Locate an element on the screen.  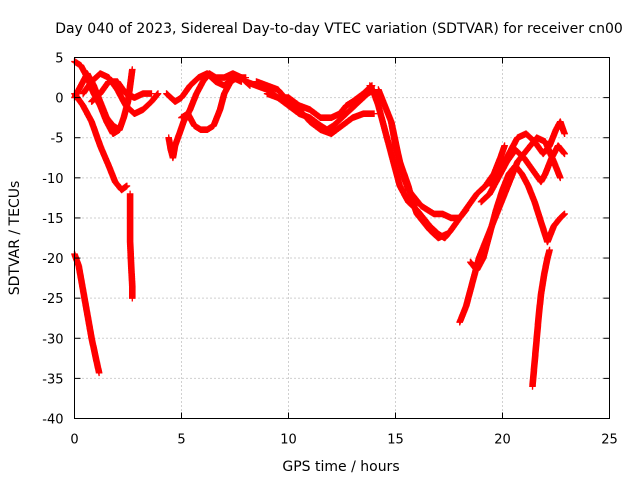
y-tick-label: -20 is located at coordinates (52, 259).